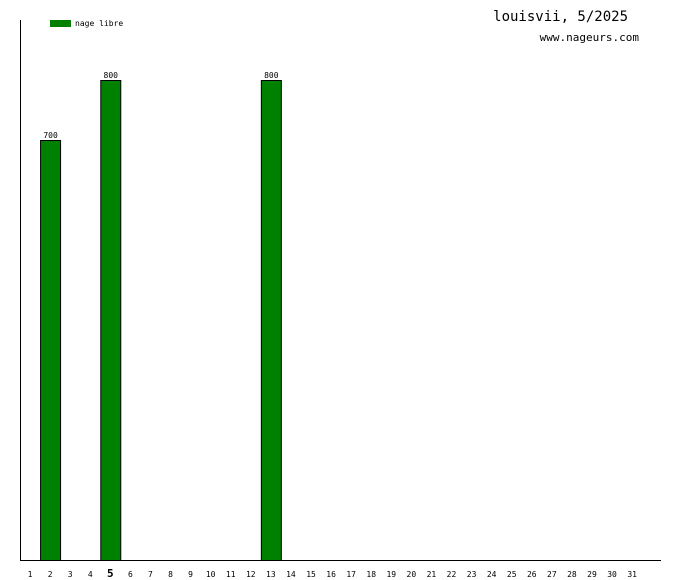 Image resolution: width=680 pixels, height=580 pixels. What do you see at coordinates (99, 23) in the screenshot?
I see `legend-label-nage-libre: nage libre` at bounding box center [99, 23].